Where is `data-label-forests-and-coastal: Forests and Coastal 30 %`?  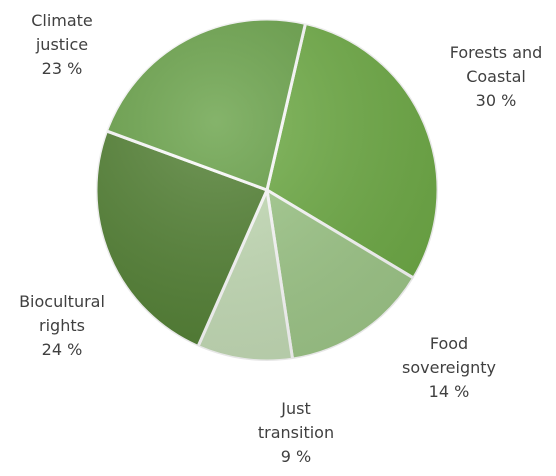 data-label-forests-and-coastal: Forests and Coastal 30 % is located at coordinates (496, 76).